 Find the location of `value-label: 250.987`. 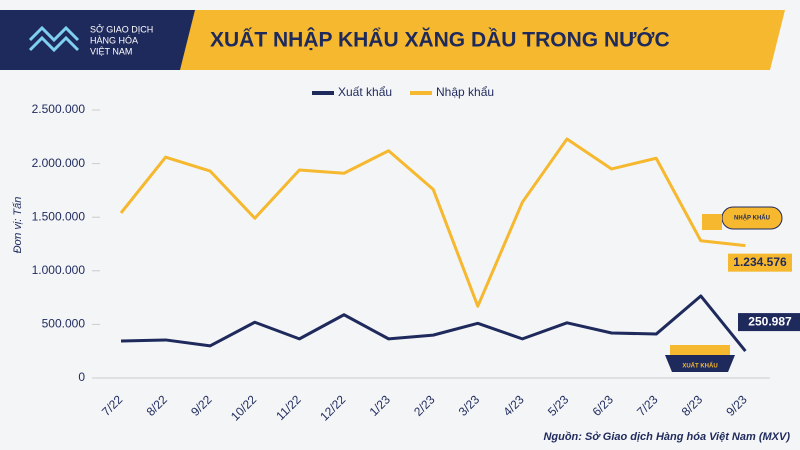

value-label: 250.987 is located at coordinates (770, 321).